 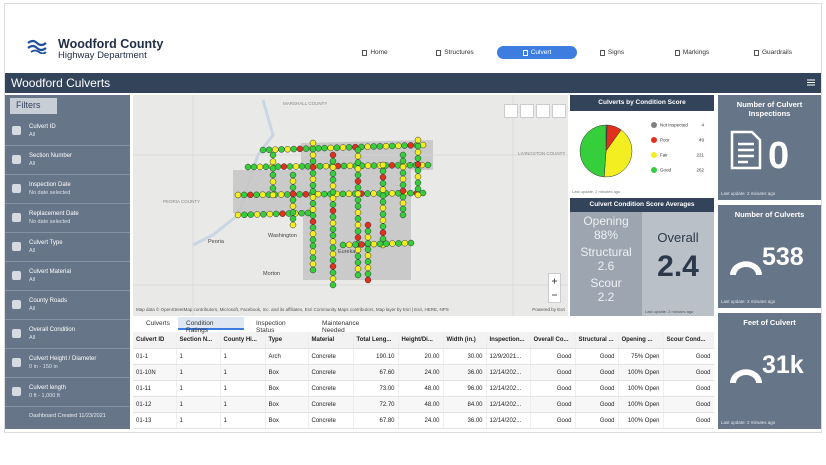 I want to click on map-layers, so click(x=543, y=111).